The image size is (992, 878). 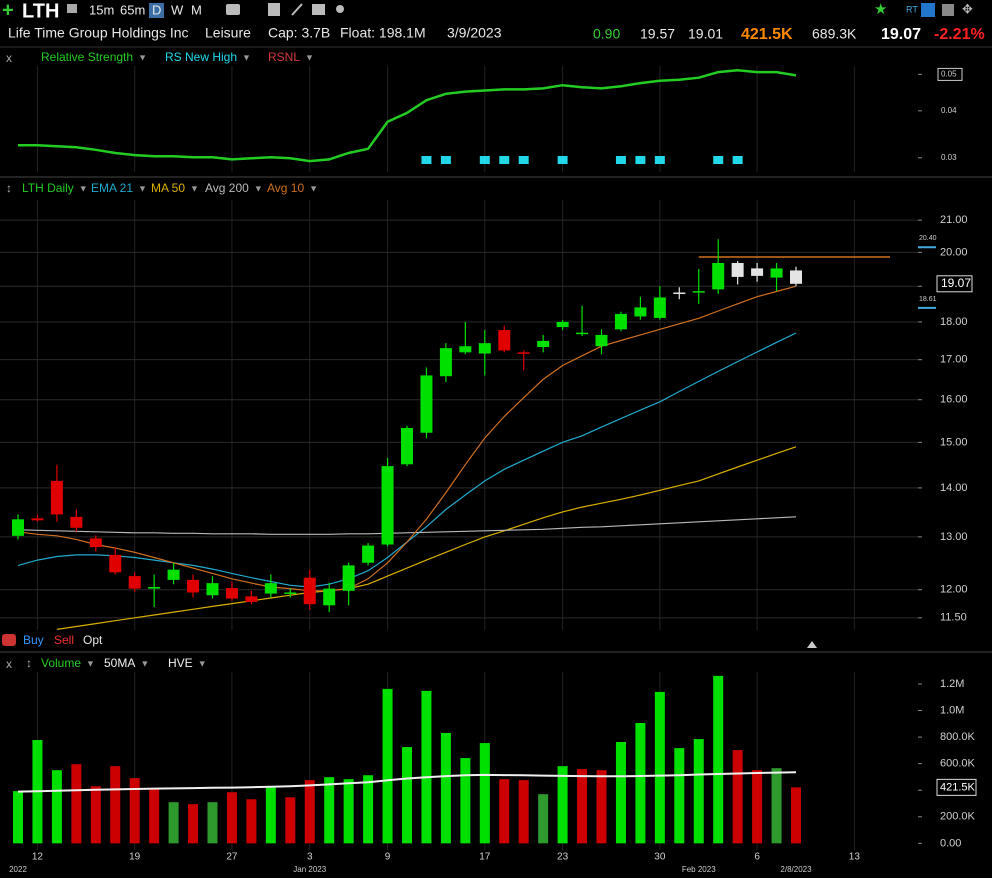 What do you see at coordinates (956, 283) in the screenshot?
I see `price-label: 19.07` at bounding box center [956, 283].